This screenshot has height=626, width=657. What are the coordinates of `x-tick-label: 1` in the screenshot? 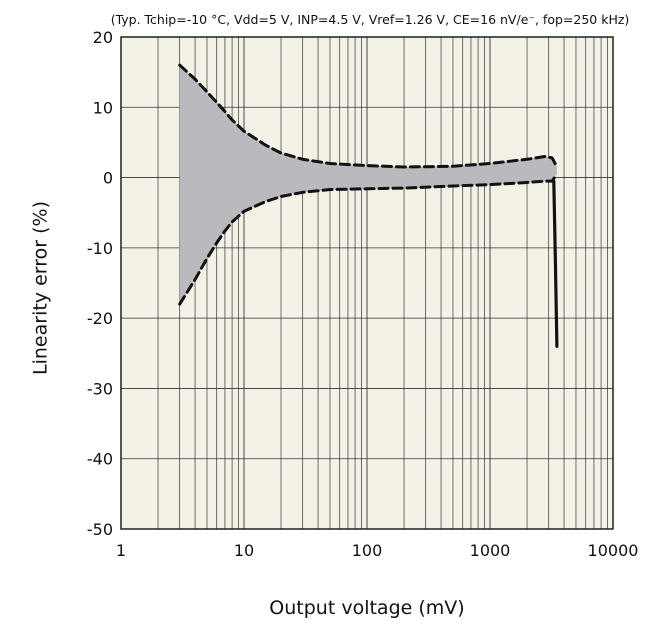 It's located at (121, 550).